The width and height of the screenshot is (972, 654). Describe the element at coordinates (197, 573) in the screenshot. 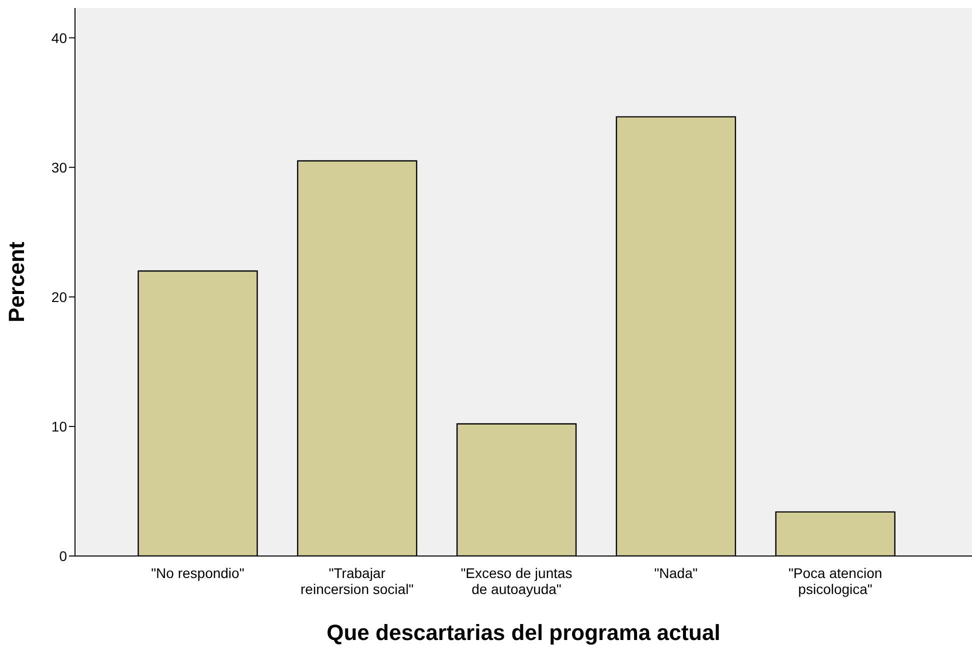

I see `x-tick-label: "No respondio"` at that location.